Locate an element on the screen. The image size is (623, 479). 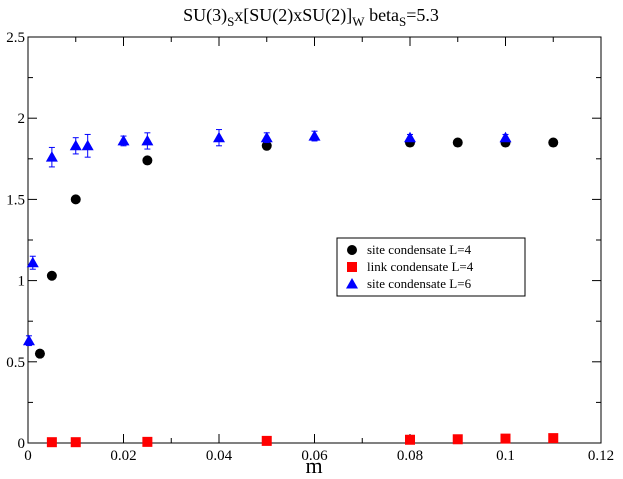
title-part: beta is located at coordinates (382, 15).